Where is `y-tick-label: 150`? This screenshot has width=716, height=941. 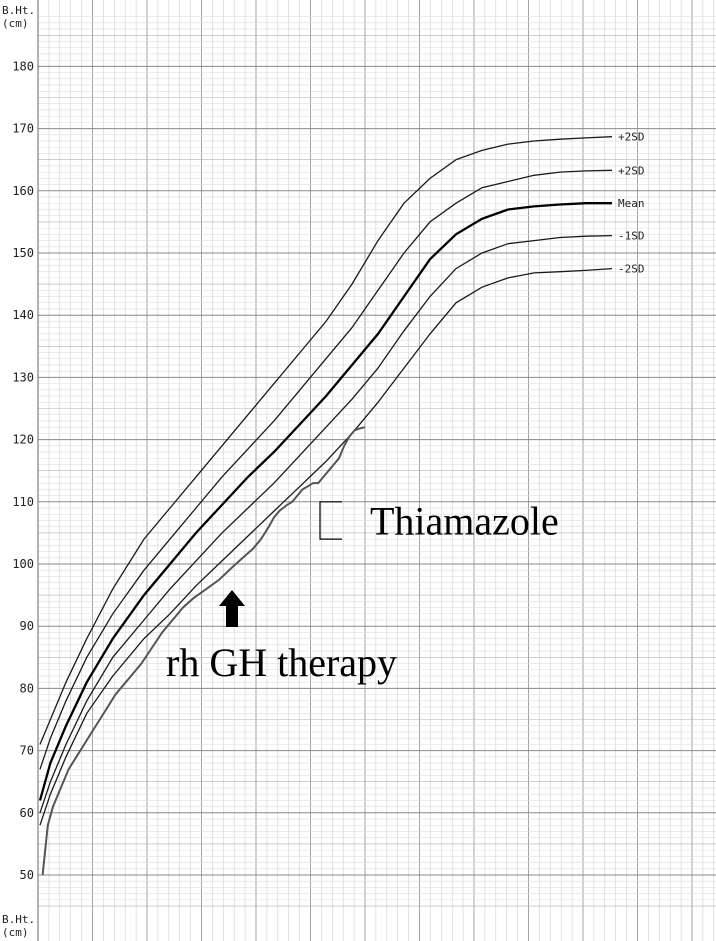
y-tick-label: 150 is located at coordinates (23, 253).